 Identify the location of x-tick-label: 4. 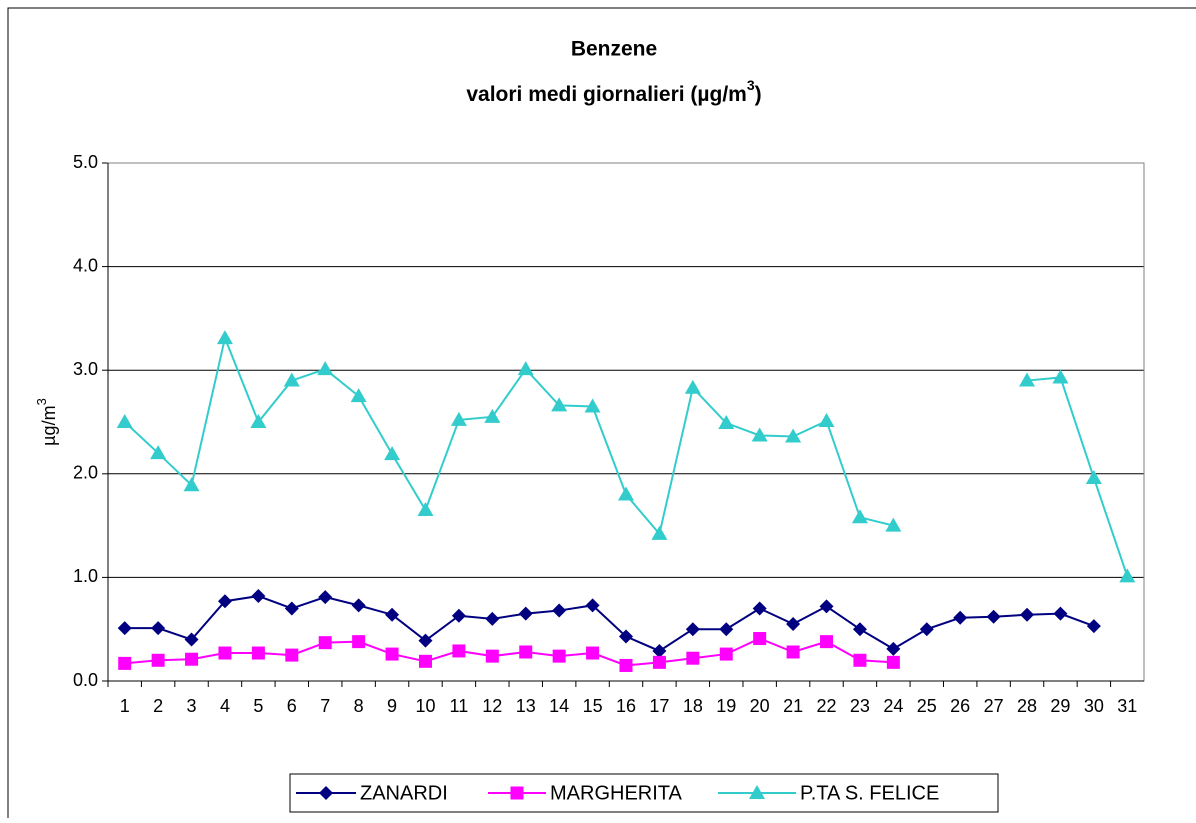
(225, 706).